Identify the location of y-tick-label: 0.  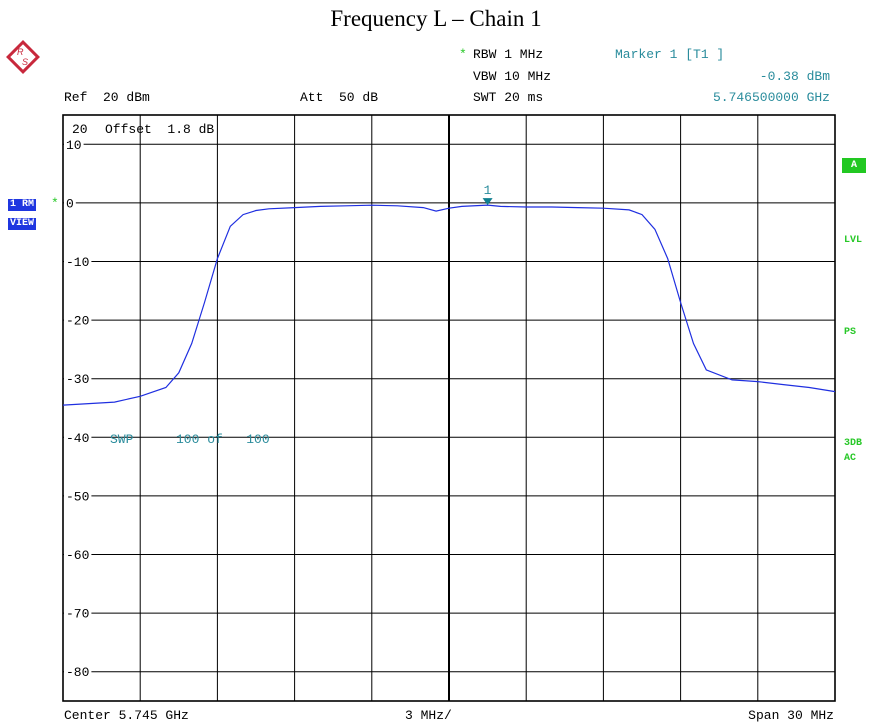
(70, 203).